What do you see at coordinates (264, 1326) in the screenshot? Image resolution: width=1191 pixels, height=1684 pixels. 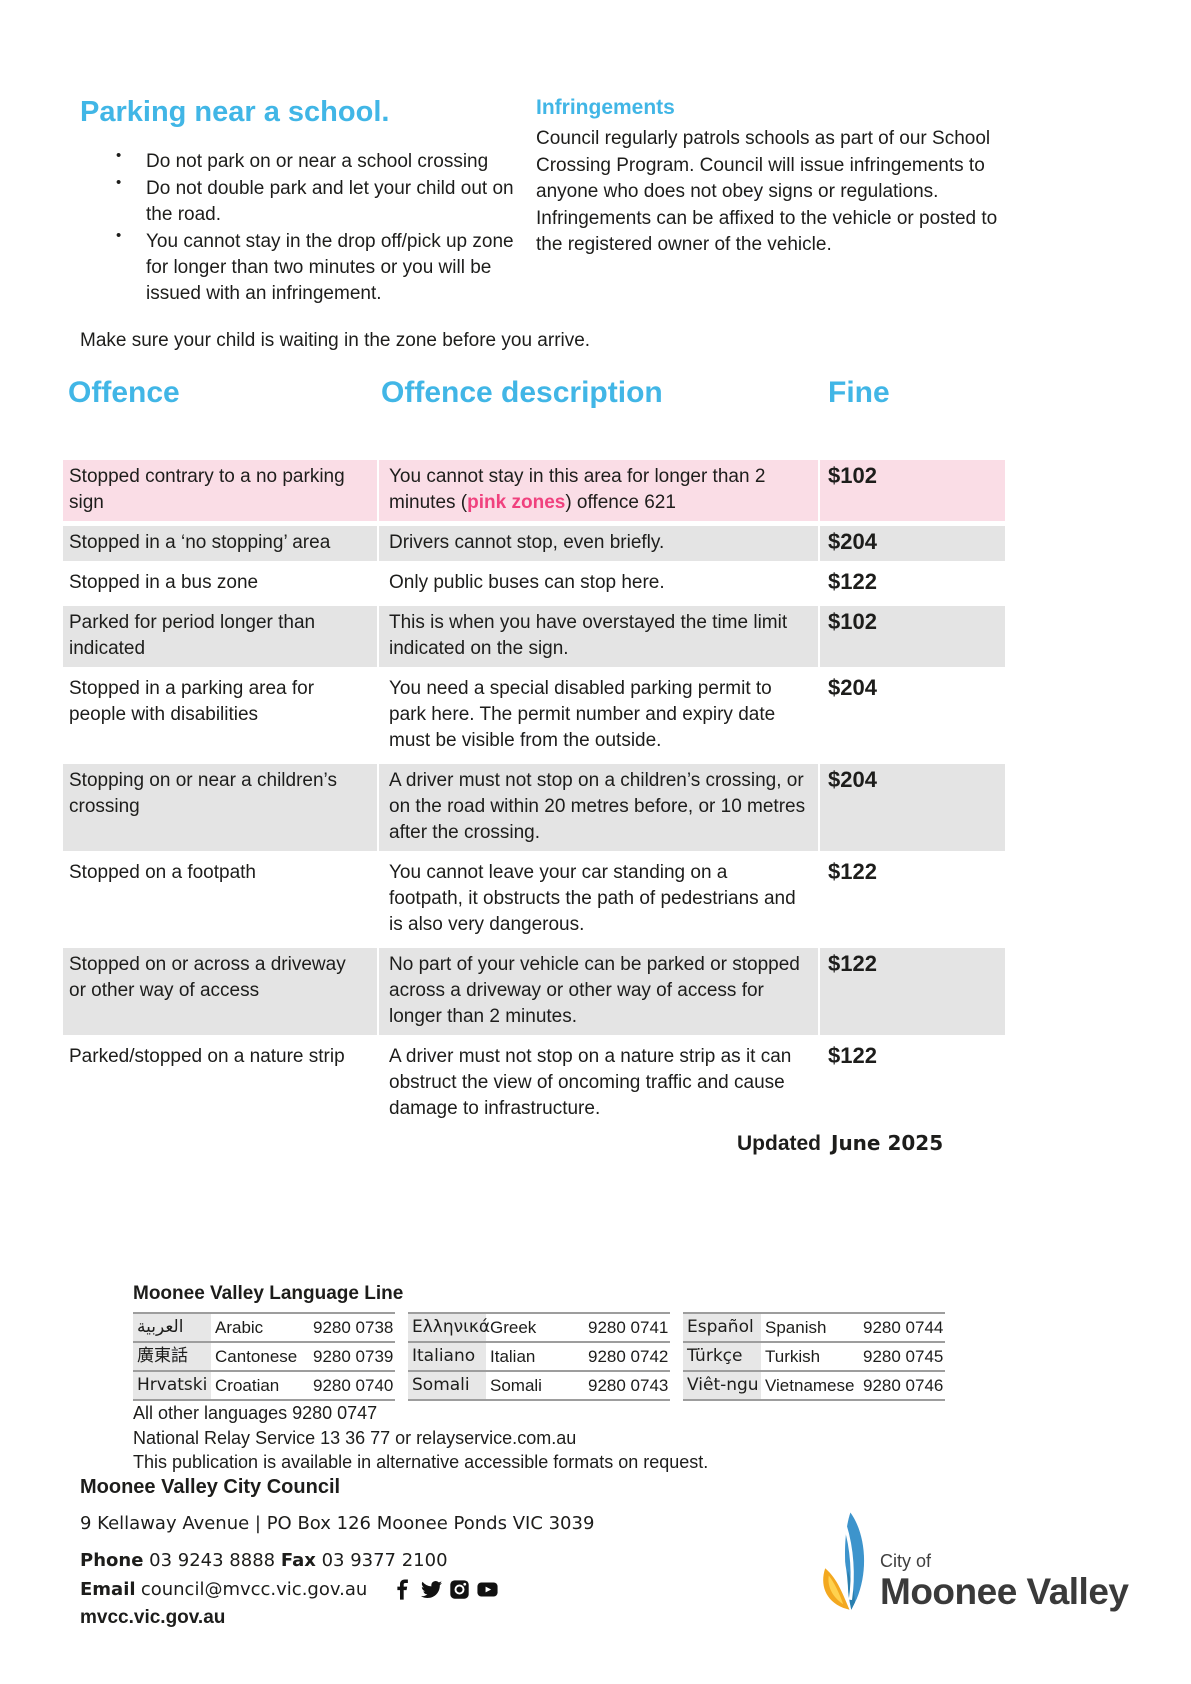 I see `language-entry: العربية Arabic 9280 0738` at bounding box center [264, 1326].